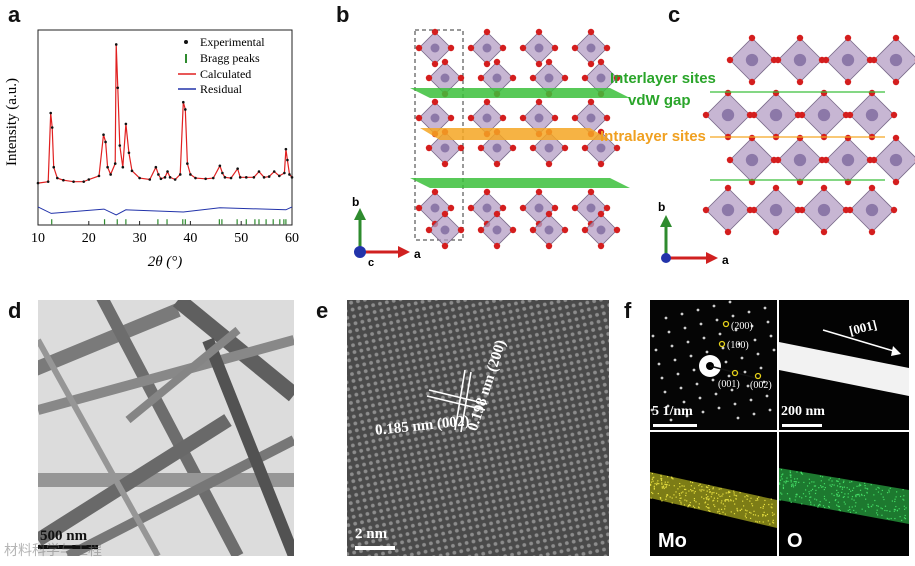 The height and width of the screenshot is (566, 915). Describe the element at coordinates (520, 183) in the screenshot. I see `interlayer-plane-bottom` at that location.